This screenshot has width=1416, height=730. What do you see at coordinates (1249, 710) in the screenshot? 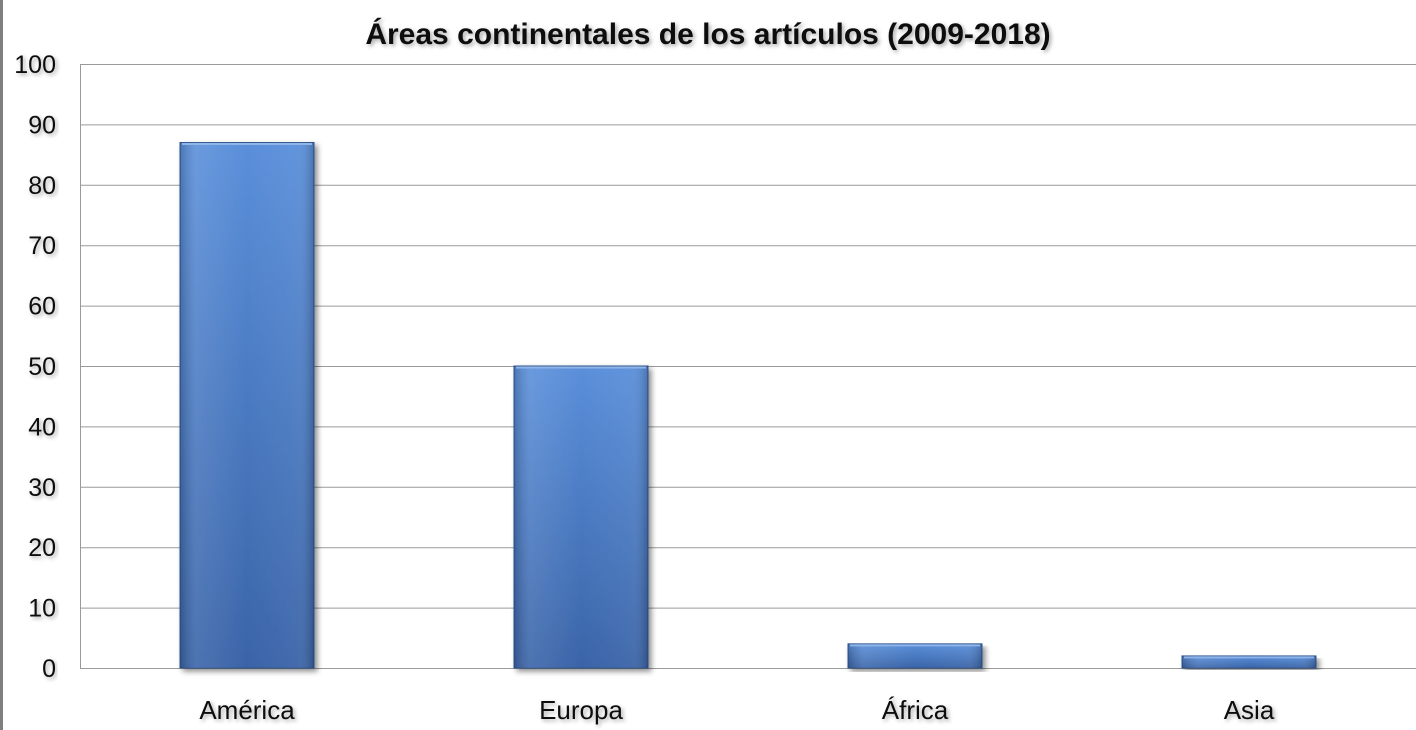
I see `x-category-label-asia: Asia` at bounding box center [1249, 710].